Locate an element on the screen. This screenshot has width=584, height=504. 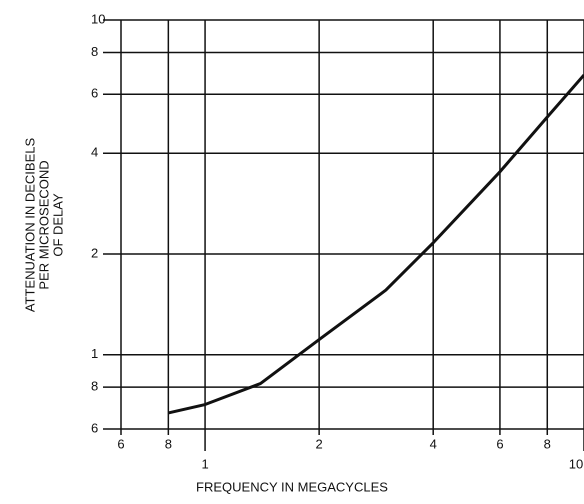
y-axis-label-line: ATTENUATION IN DECIBELS is located at coordinates (29, 225).